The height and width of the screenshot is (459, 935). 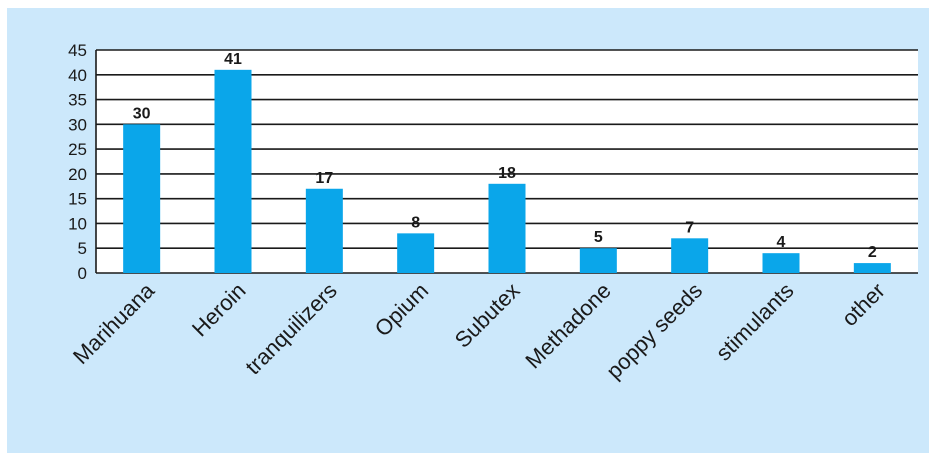 I want to click on x-tick-label: stimulants, so click(x=755, y=322).